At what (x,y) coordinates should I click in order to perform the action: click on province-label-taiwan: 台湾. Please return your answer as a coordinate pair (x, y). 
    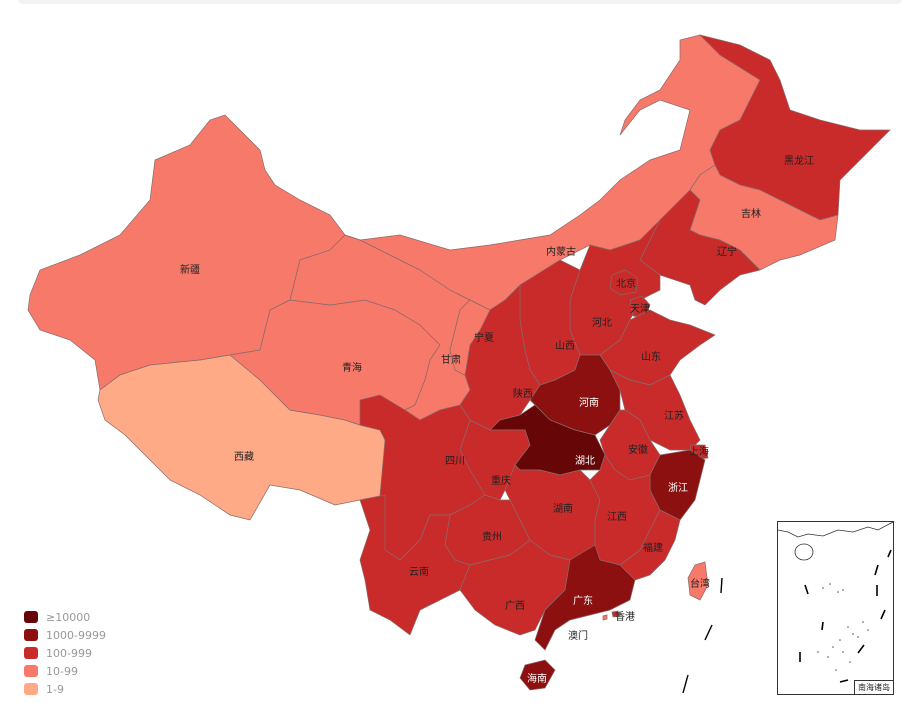
    Looking at the image, I should click on (700, 583).